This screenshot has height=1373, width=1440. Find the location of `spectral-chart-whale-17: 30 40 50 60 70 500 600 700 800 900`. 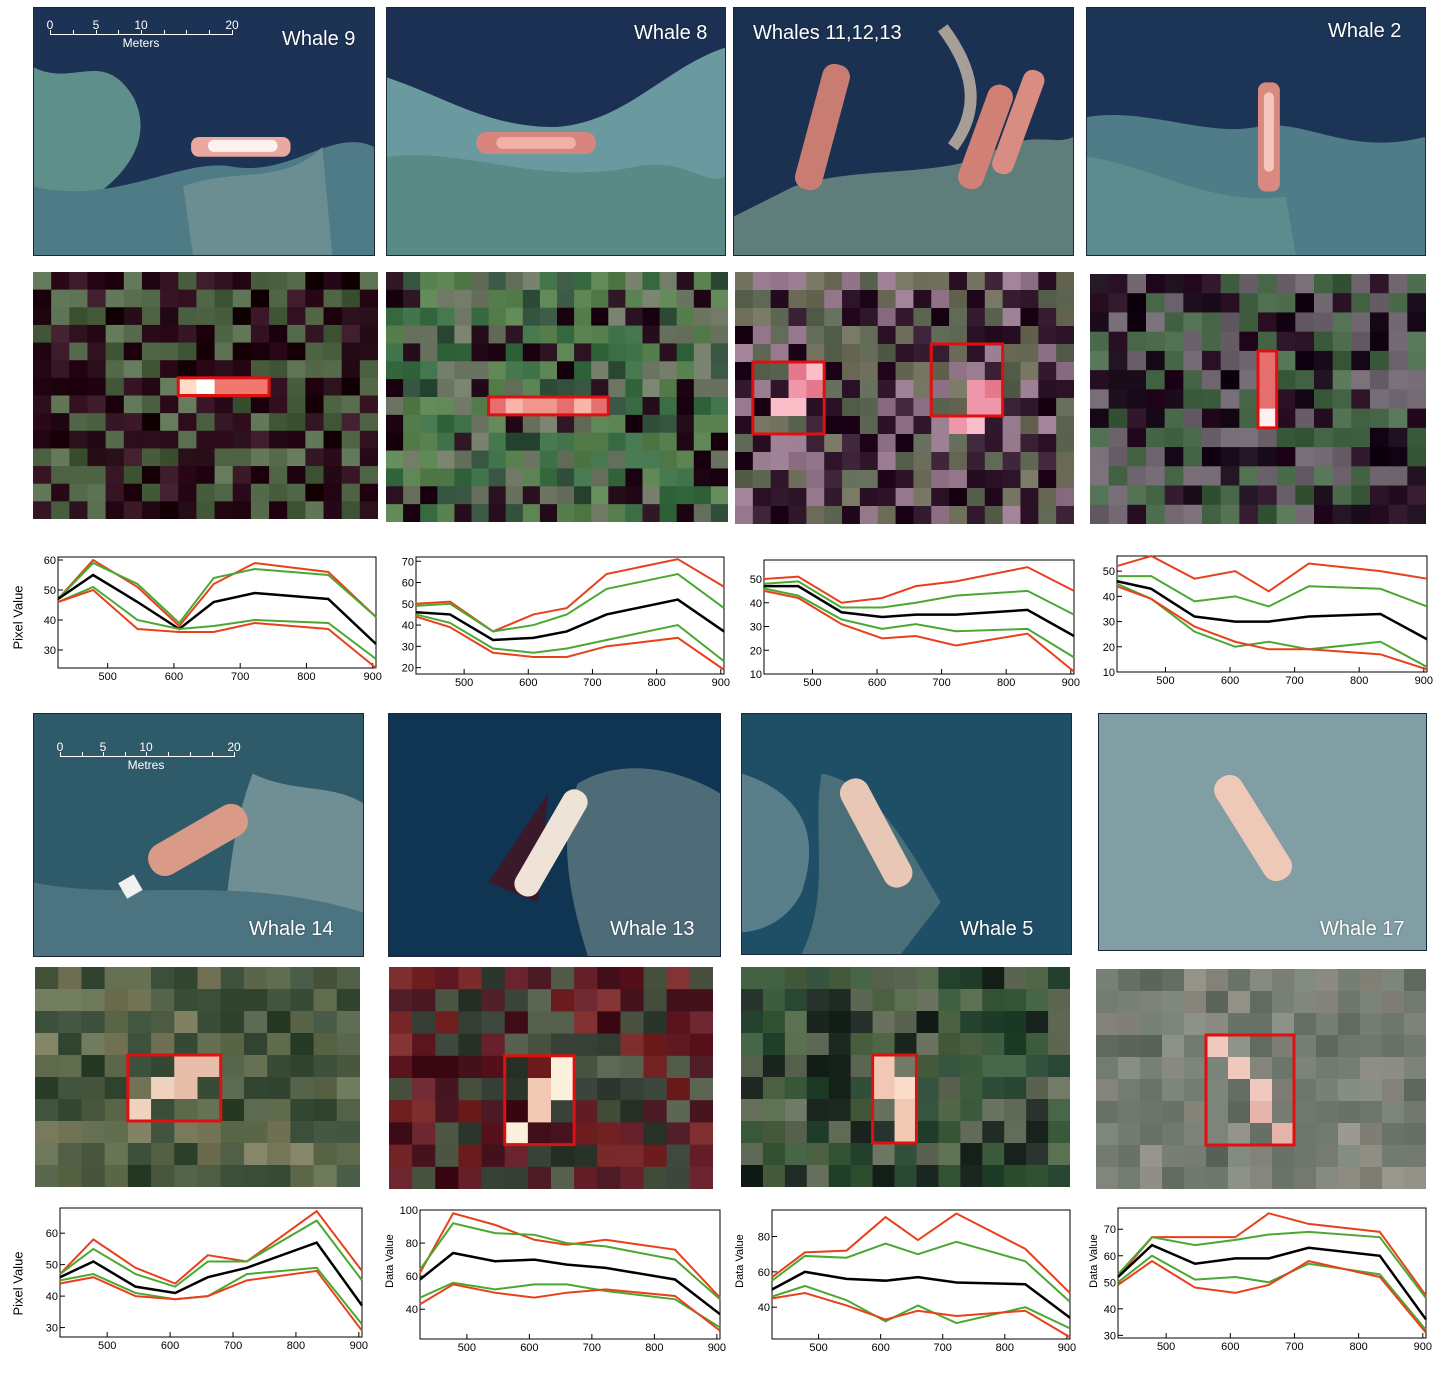

spectral-chart-whale-17: 30 40 50 60 70 500 600 700 800 900 is located at coordinates (1266, 1280).